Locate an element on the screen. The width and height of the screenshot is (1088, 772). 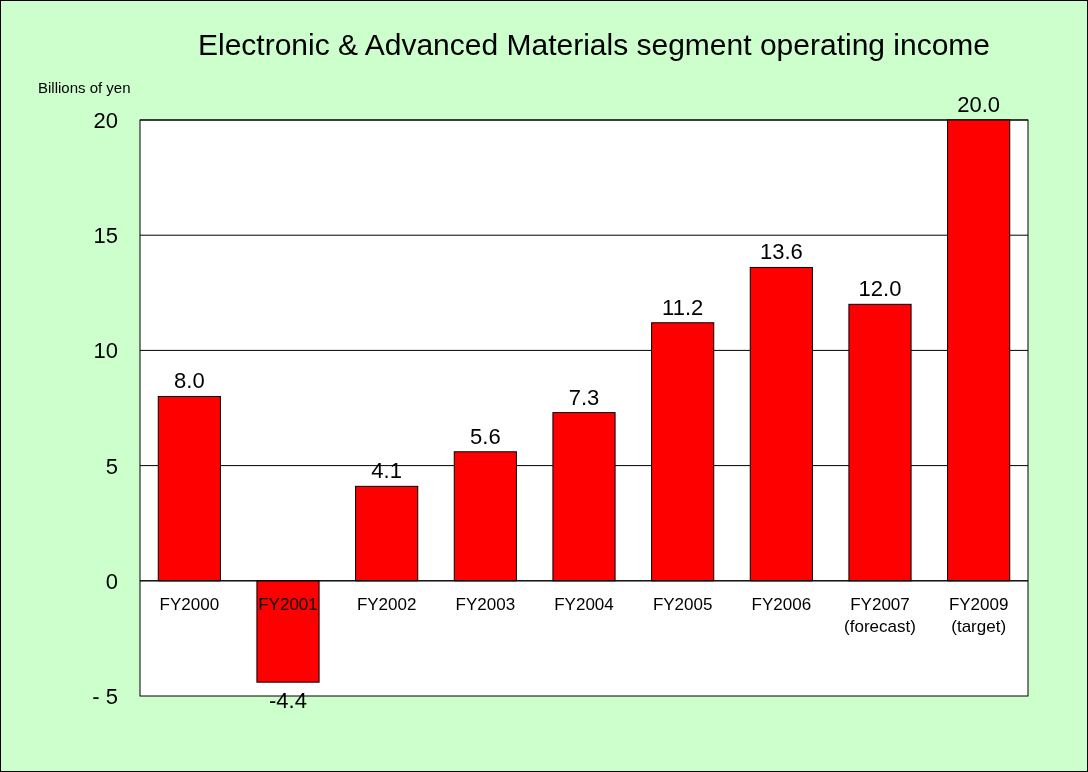
y-tick-label: 5 is located at coordinates (111, 466).